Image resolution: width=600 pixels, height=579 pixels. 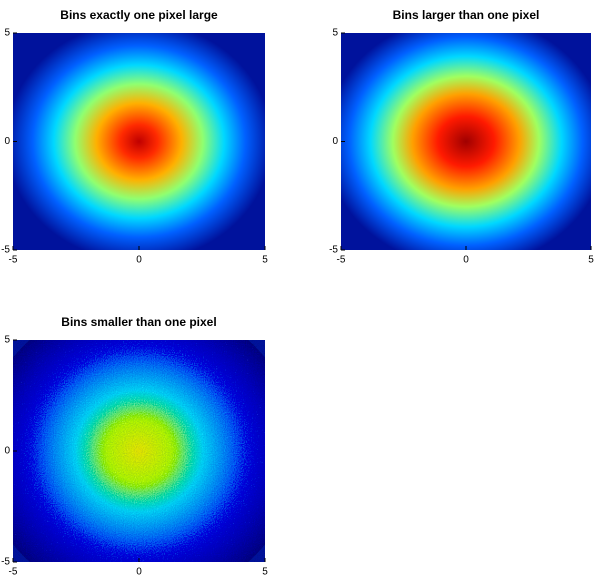 I want to click on chart-title: Bins exactly one pixel large, so click(x=139, y=15).